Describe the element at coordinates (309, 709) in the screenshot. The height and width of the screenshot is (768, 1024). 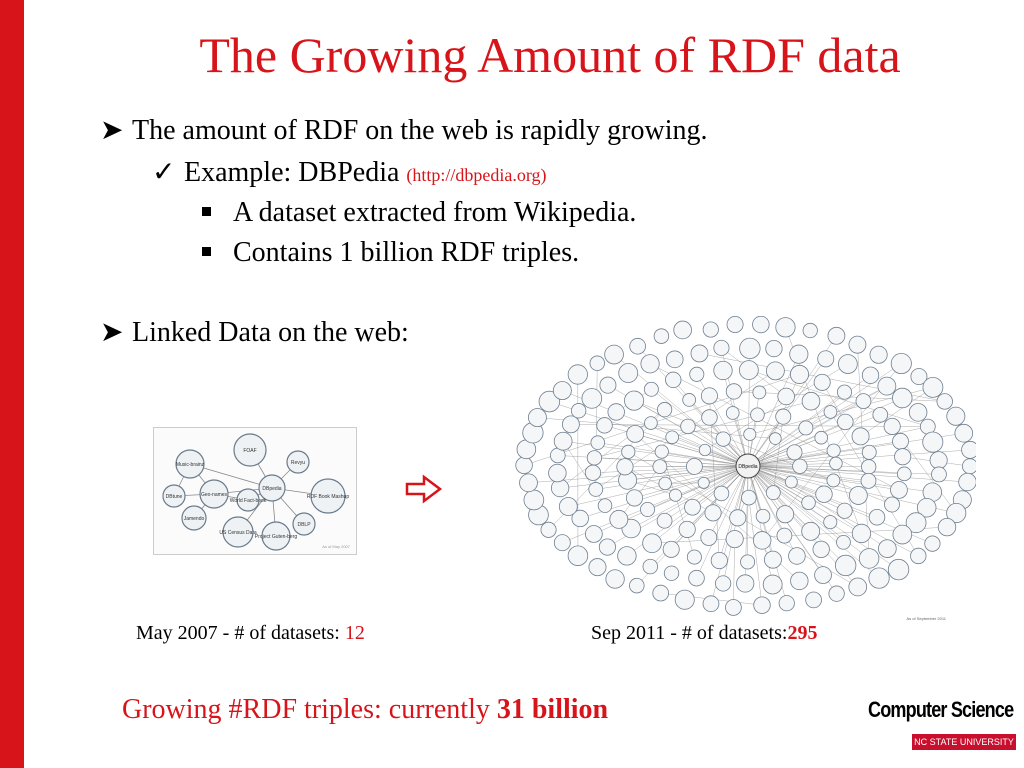
I see `footer-text: Growing #RDF triples: currently` at that location.